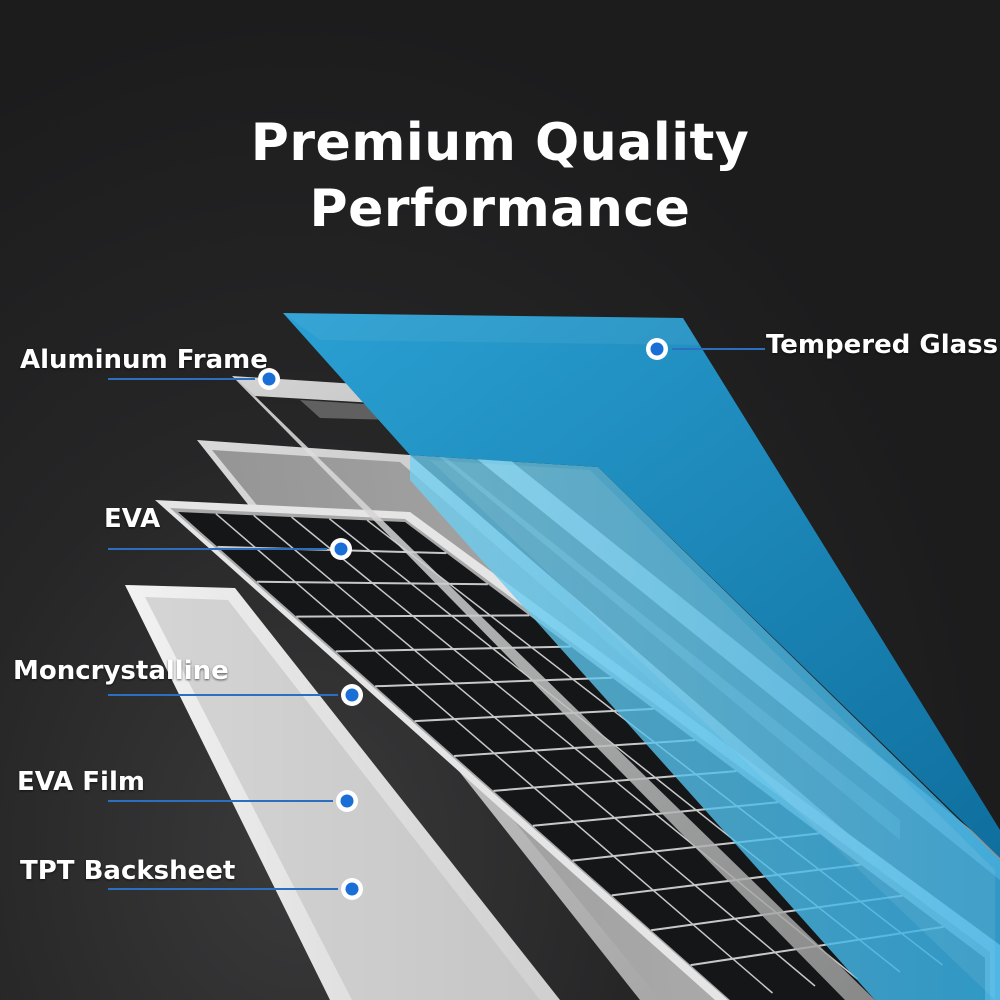  I want to click on callout-dot-aluminum-frame, so click(269, 379).